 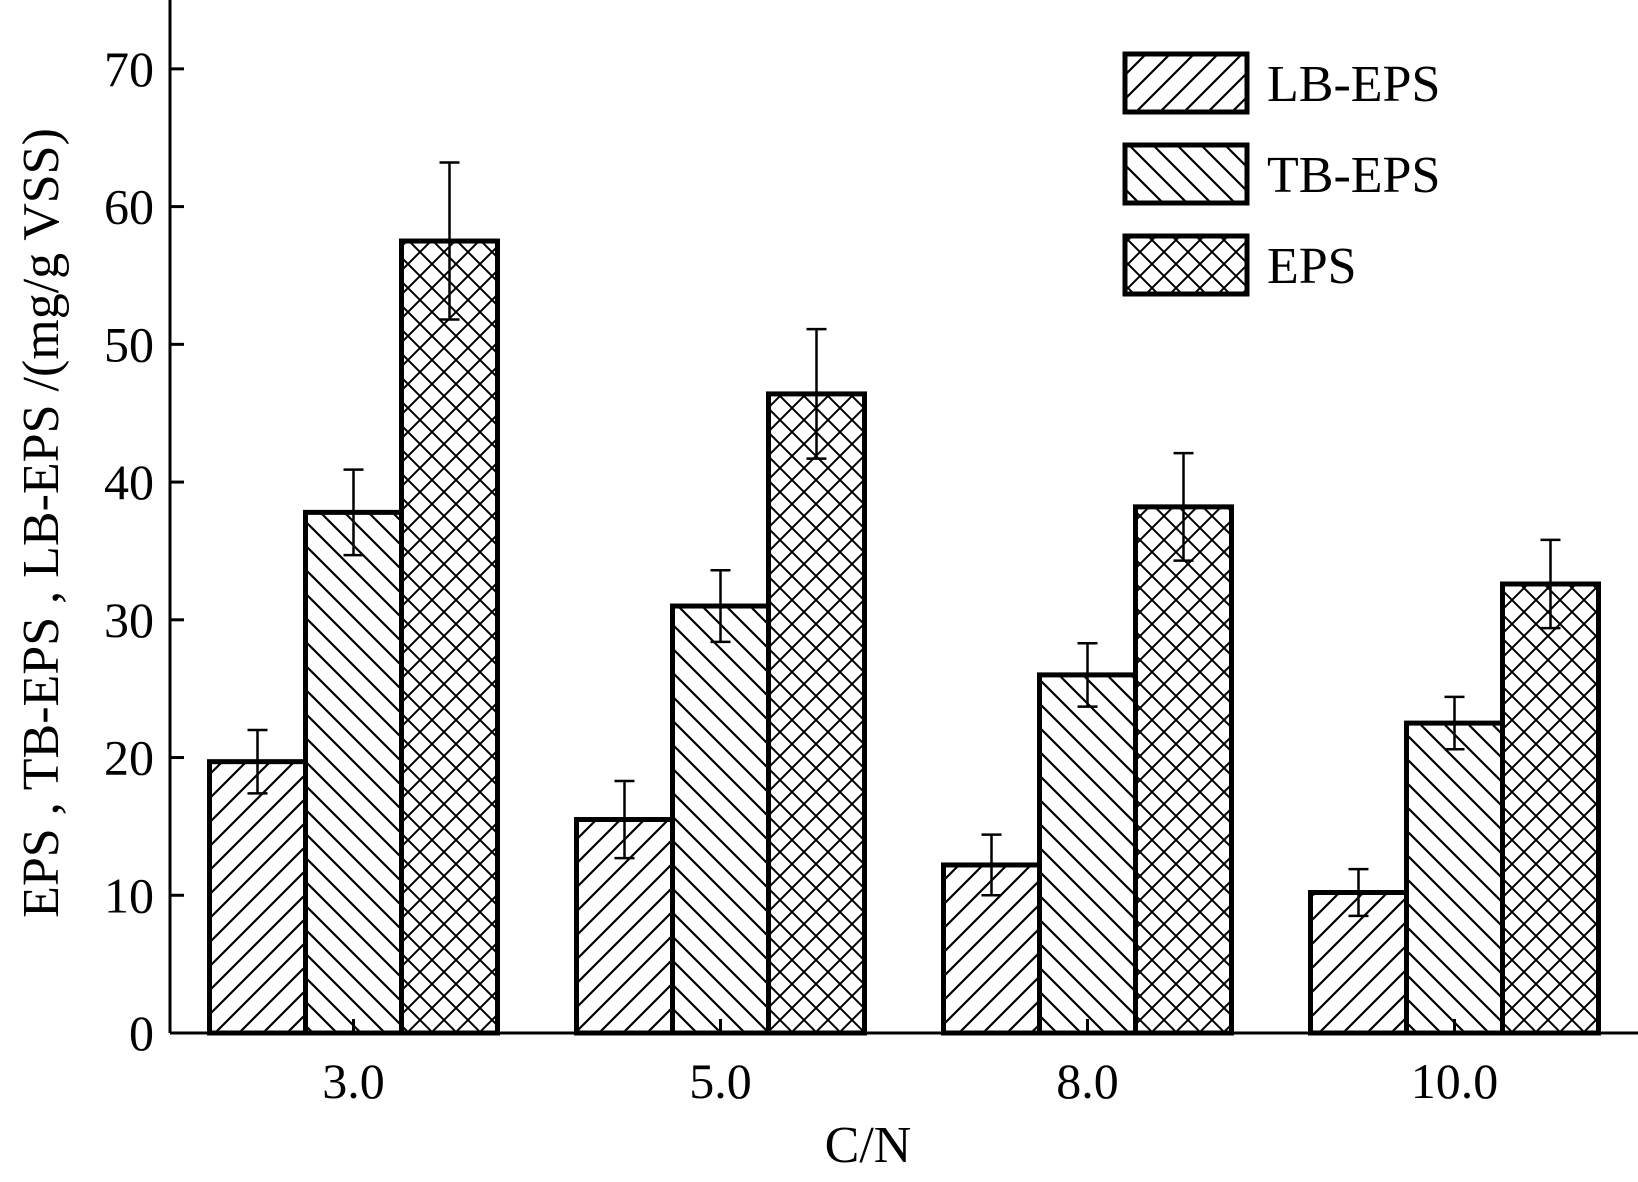 I want to click on legend-swatch-eps, so click(x=1186, y=265).